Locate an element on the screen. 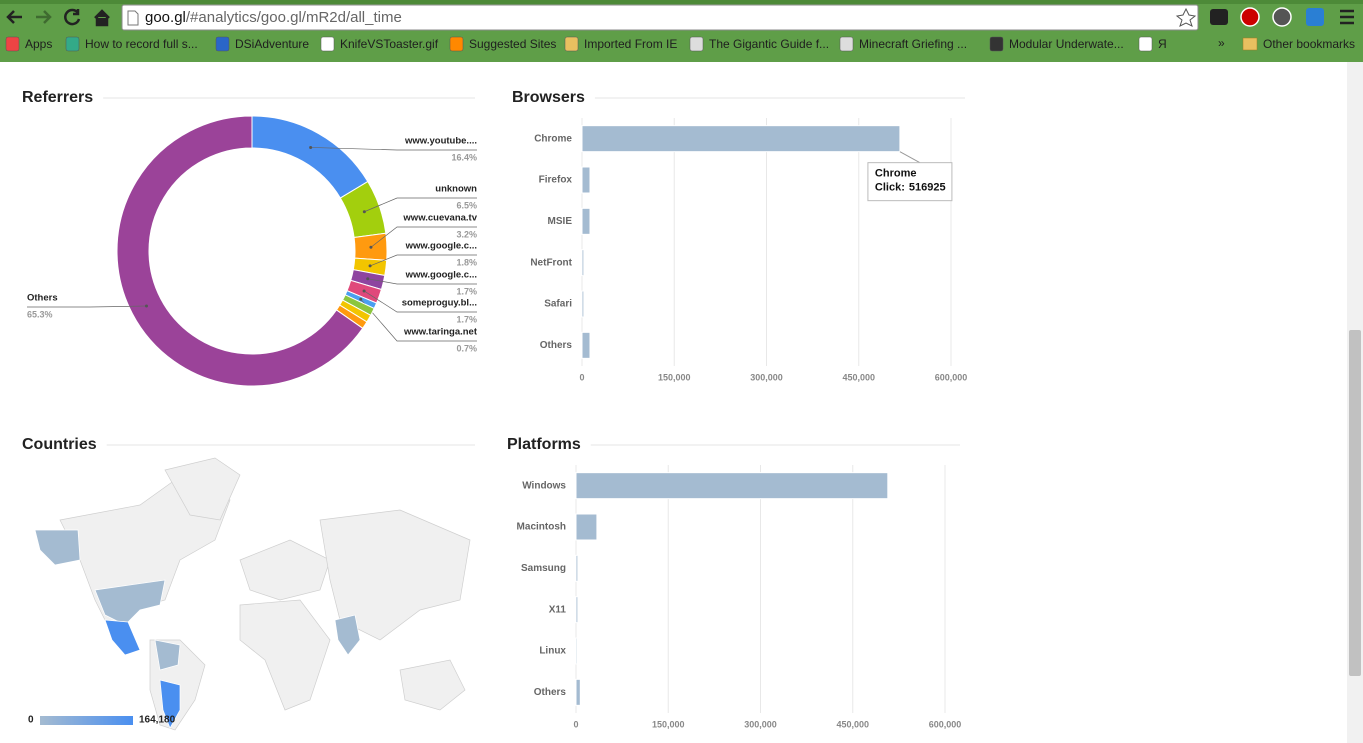 This screenshot has width=1363, height=743. category-label: X11 is located at coordinates (558, 609).